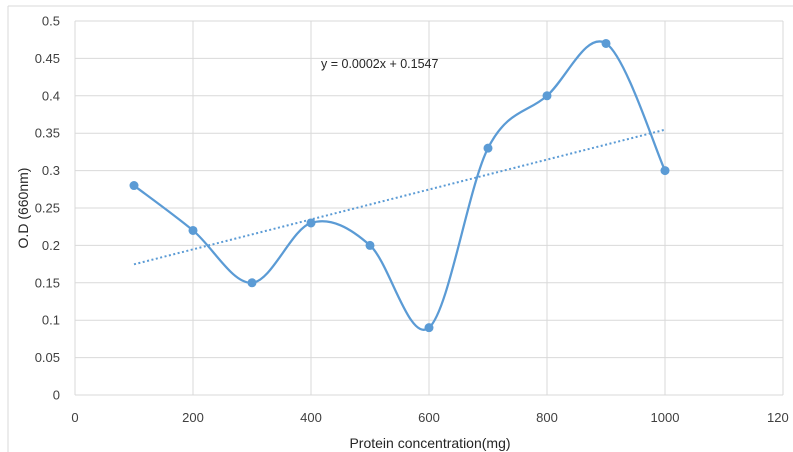 Image resolution: width=793 pixels, height=452 pixels. What do you see at coordinates (429, 443) in the screenshot?
I see `x-axis-title: Protein concentration(mg)` at bounding box center [429, 443].